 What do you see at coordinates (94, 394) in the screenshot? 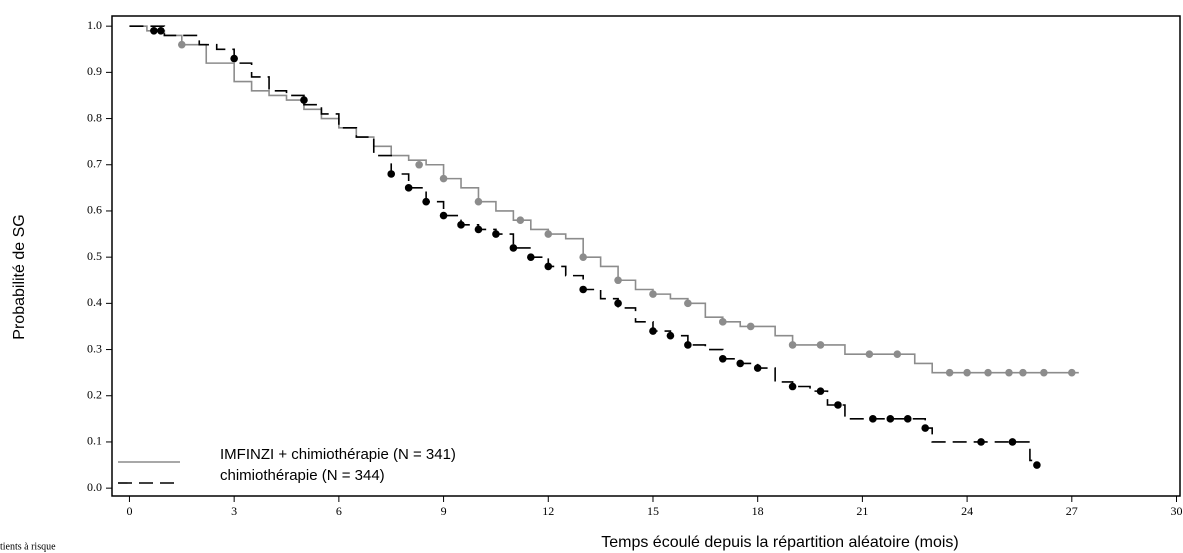
I see `y-tick-label: 0.2` at bounding box center [94, 394].